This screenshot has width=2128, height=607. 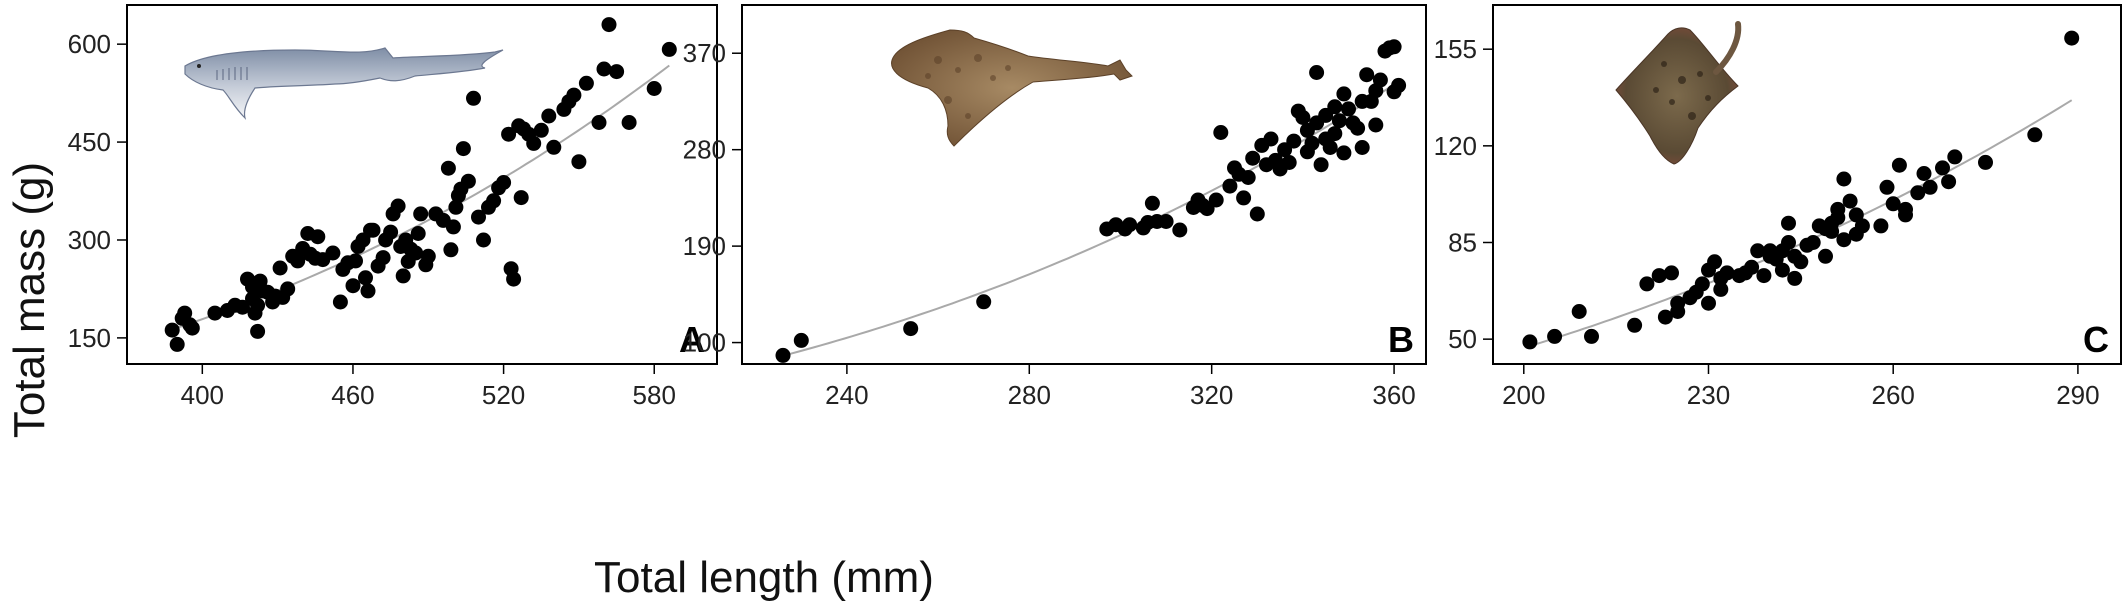 What do you see at coordinates (654, 395) in the screenshot?
I see `x-tick-label: 580` at bounding box center [654, 395].